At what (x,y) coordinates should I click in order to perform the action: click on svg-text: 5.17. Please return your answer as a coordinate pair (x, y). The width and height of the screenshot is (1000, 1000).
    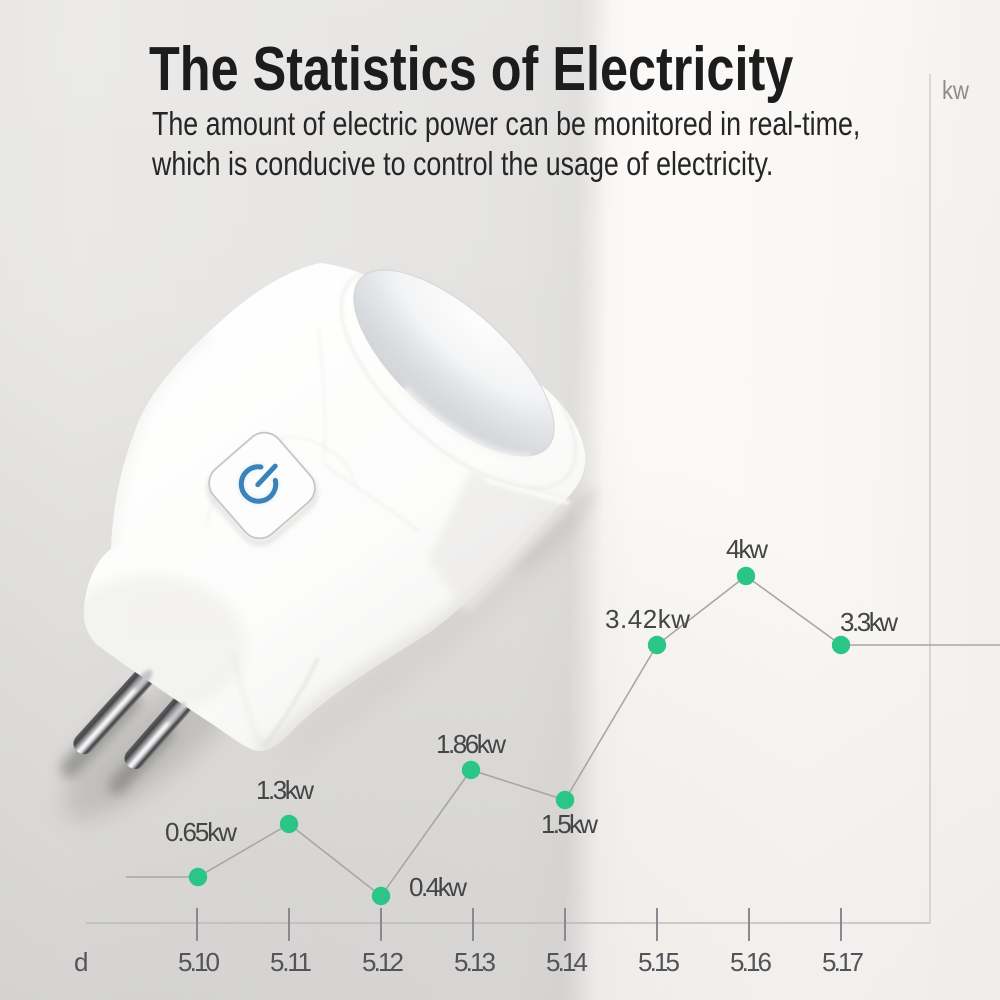
    Looking at the image, I should click on (843, 962).